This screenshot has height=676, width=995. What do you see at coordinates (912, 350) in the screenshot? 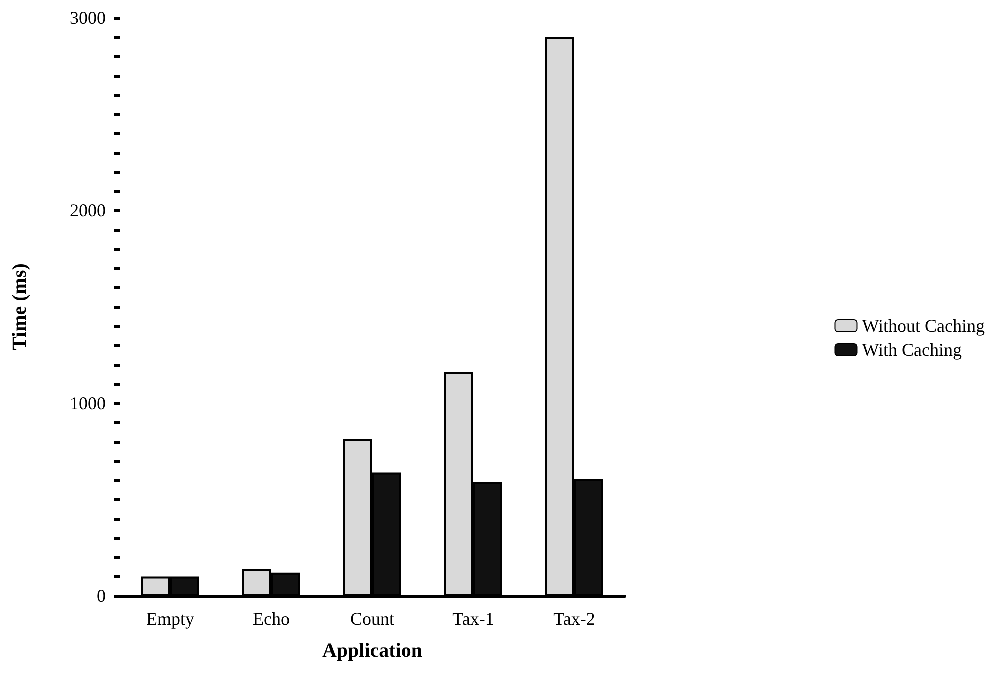
I see `legend-label: With Caching` at bounding box center [912, 350].